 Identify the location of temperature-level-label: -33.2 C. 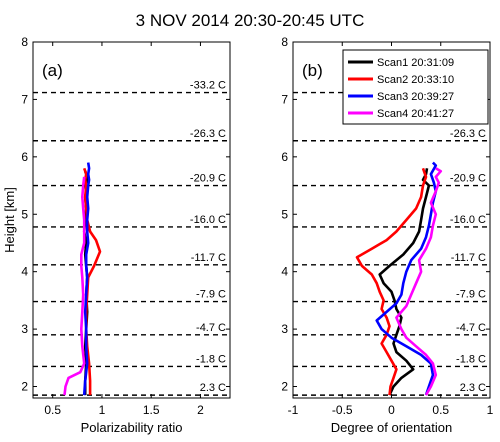
(208, 86).